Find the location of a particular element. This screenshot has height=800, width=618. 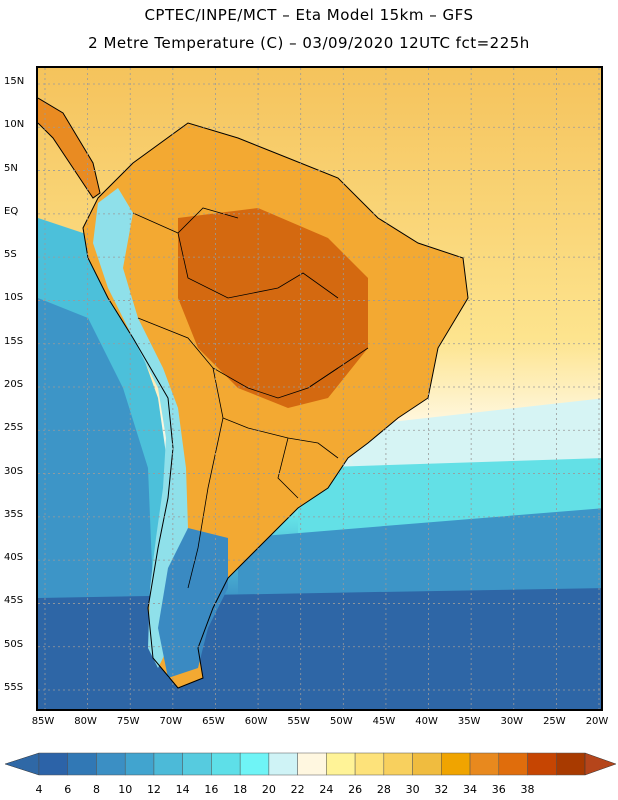

lat-label: 45S is located at coordinates (14, 601).